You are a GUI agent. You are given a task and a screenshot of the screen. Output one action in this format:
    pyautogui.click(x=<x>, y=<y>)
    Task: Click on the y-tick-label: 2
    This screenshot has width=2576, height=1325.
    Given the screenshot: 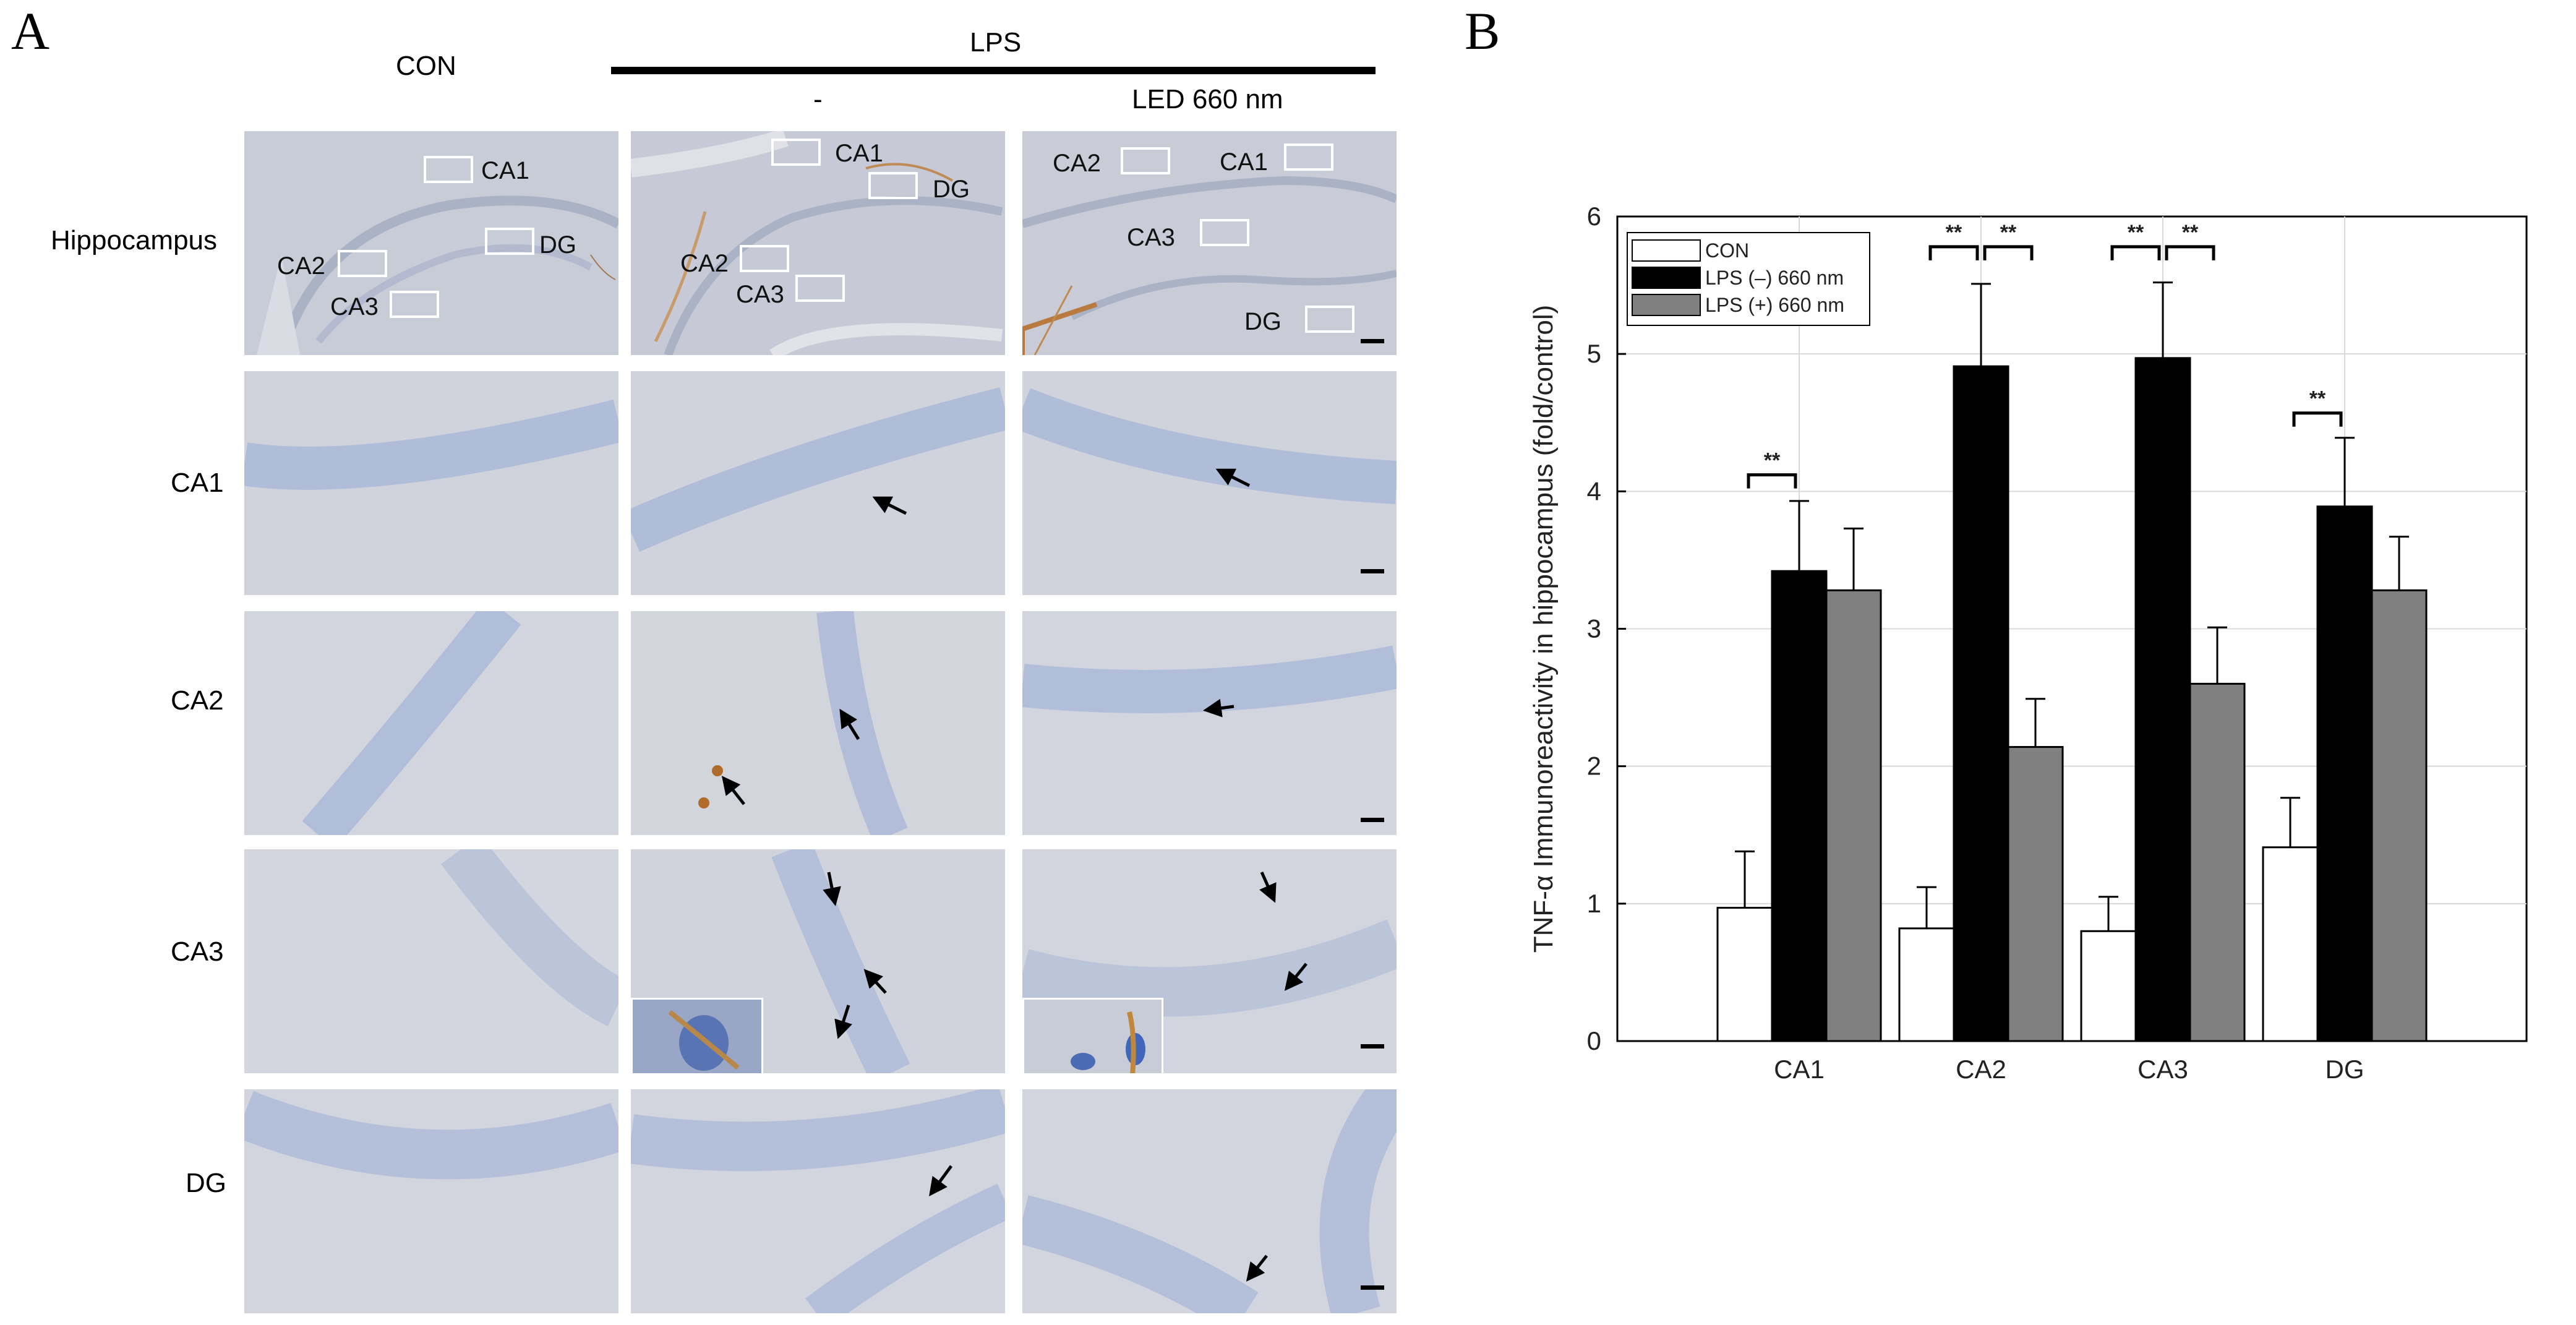 What is the action you would take?
    pyautogui.click(x=1594, y=766)
    